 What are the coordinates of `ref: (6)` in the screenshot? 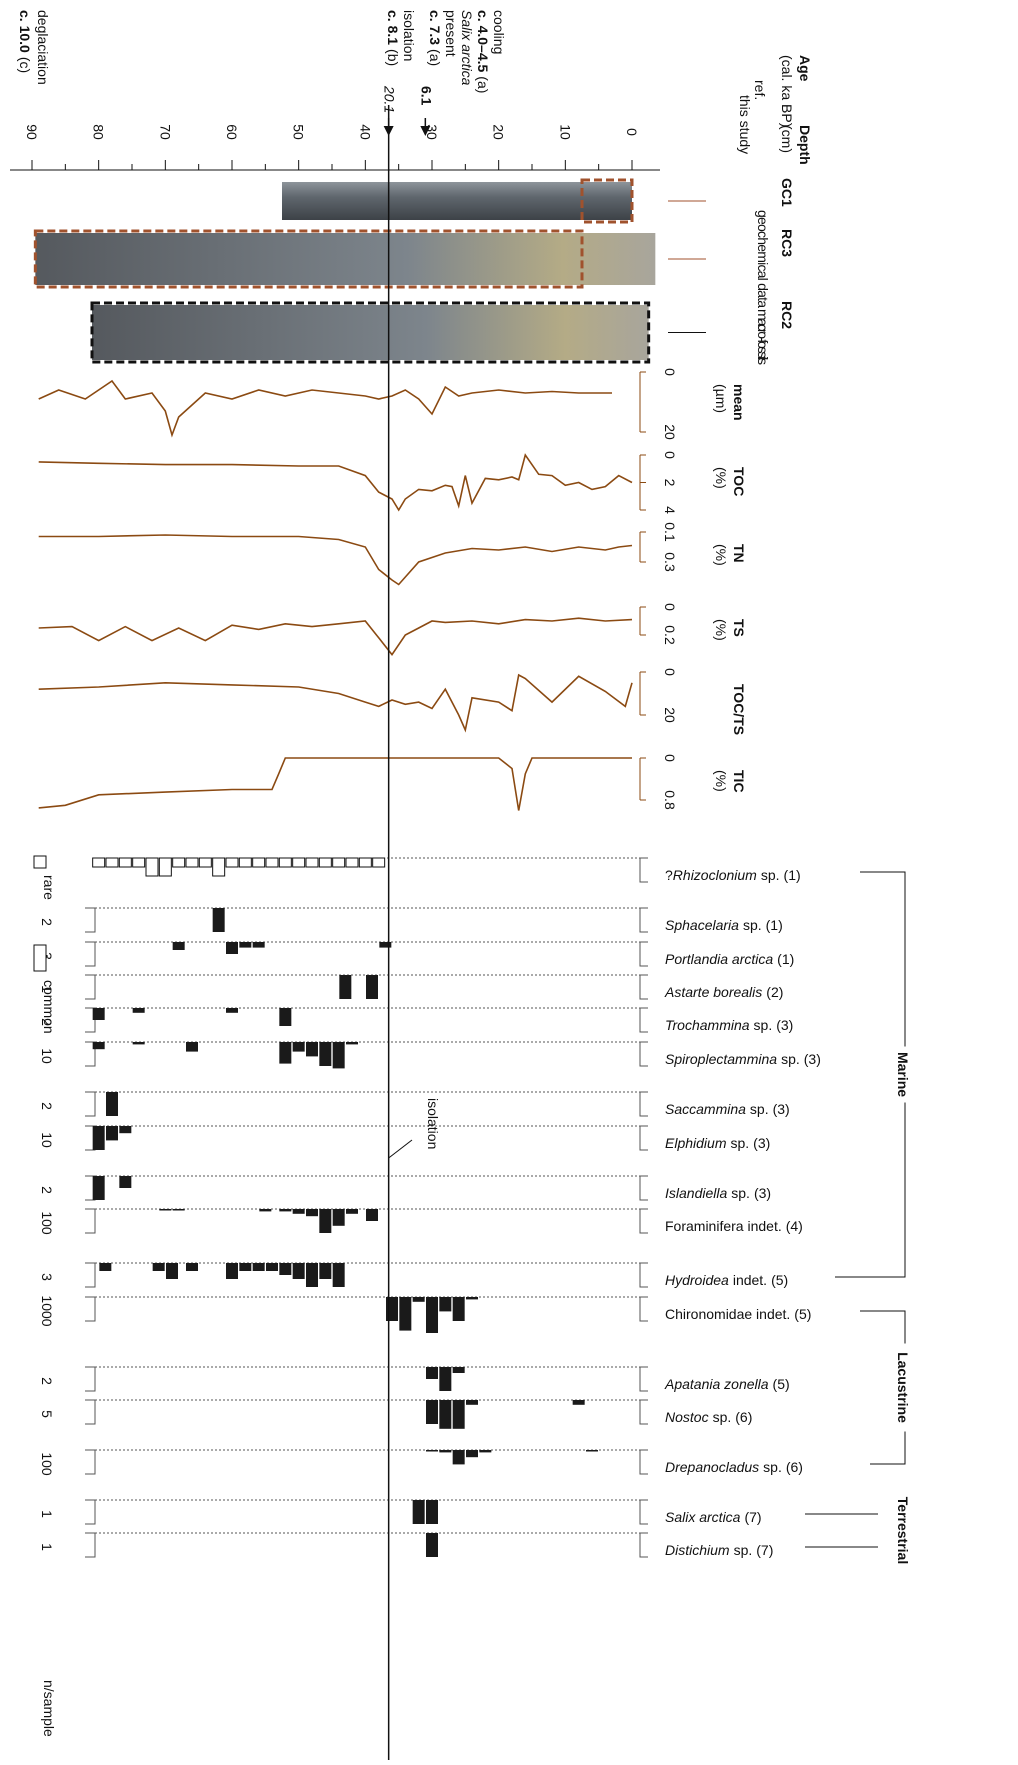 It's located at (794, 1467).